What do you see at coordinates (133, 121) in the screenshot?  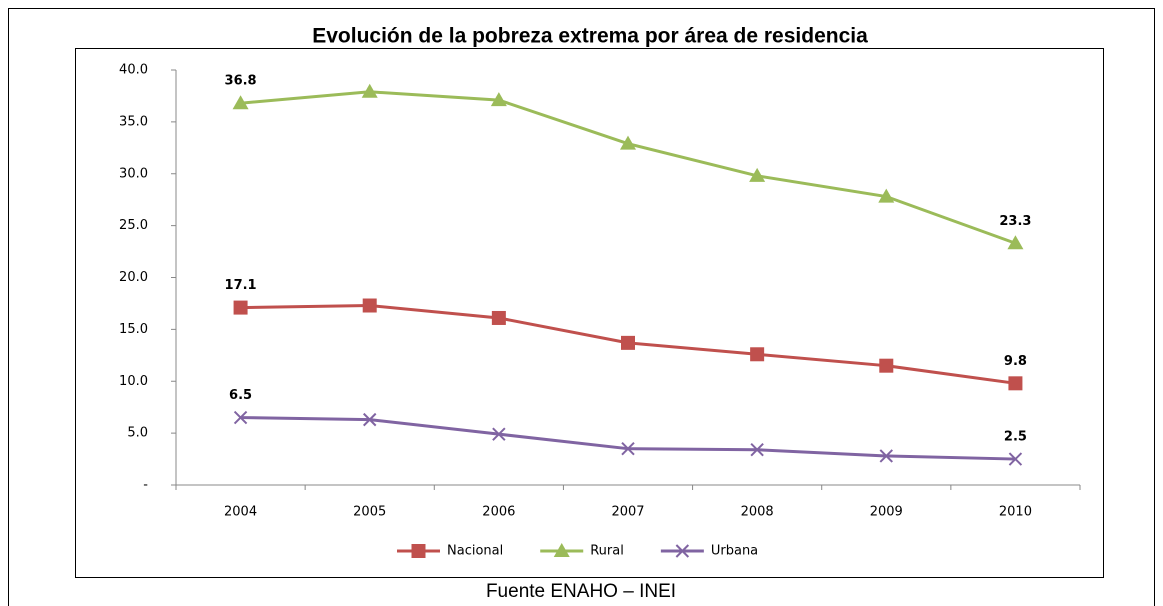 I see `y-tick-label: 35.0` at bounding box center [133, 121].